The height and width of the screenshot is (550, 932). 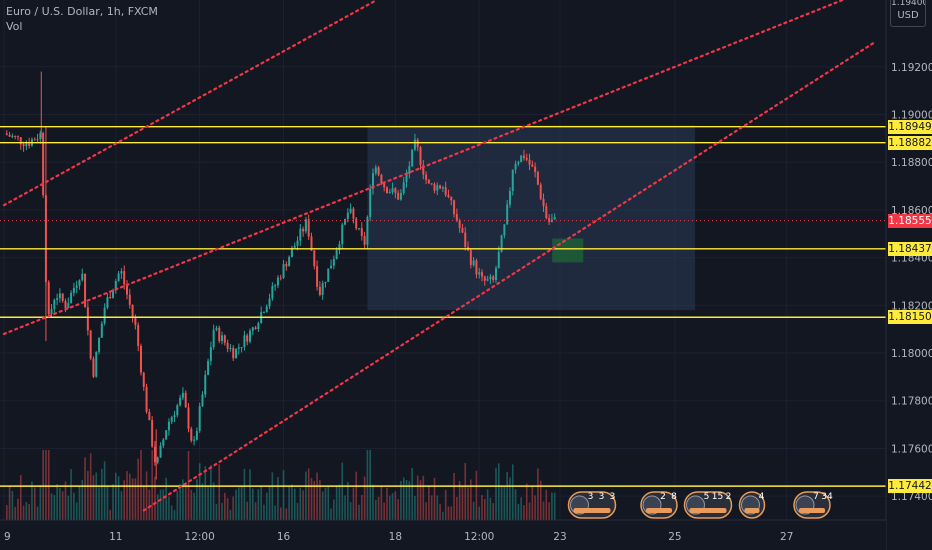 What do you see at coordinates (752, 505) in the screenshot?
I see `economic-event-icon: 4` at bounding box center [752, 505].